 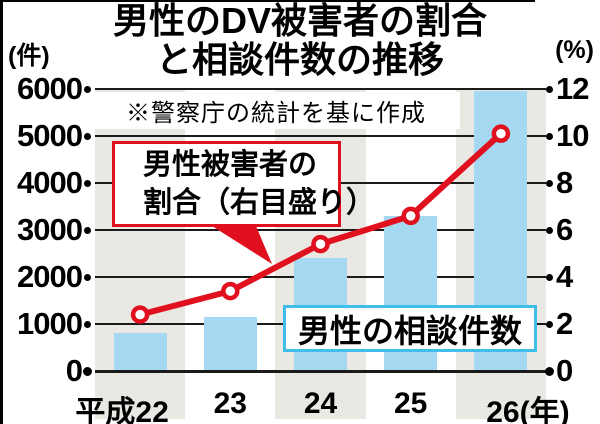 I want to click on frame-line-left, so click(x=1, y=212).